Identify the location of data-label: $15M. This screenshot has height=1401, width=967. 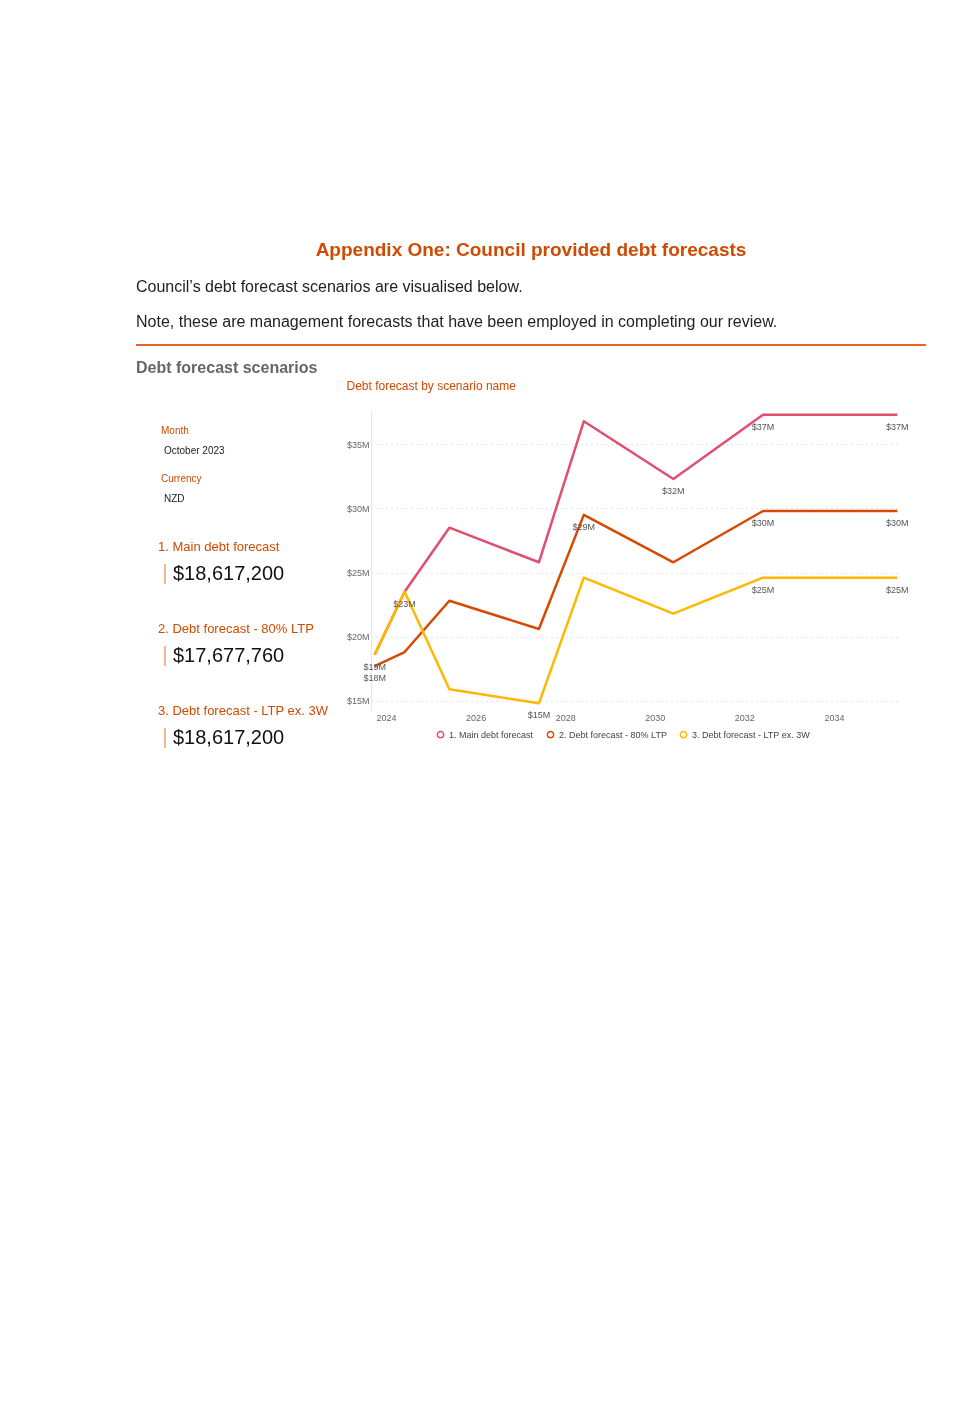
(539, 715).